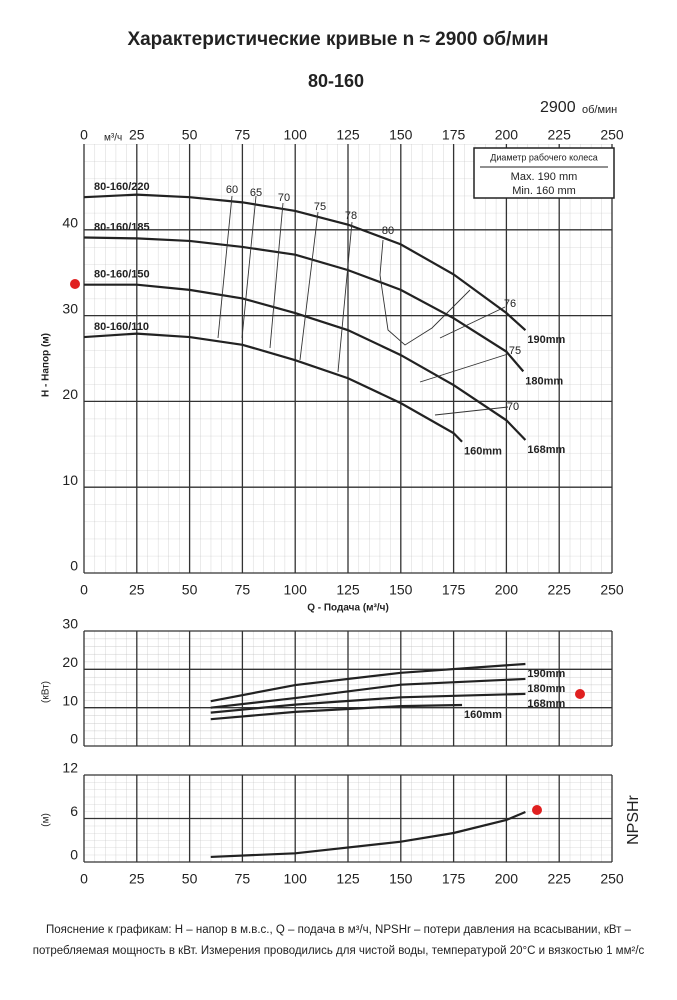 The height and width of the screenshot is (1000, 677). Describe the element at coordinates (232, 190) in the screenshot. I see `efficiency-label: 60` at that location.